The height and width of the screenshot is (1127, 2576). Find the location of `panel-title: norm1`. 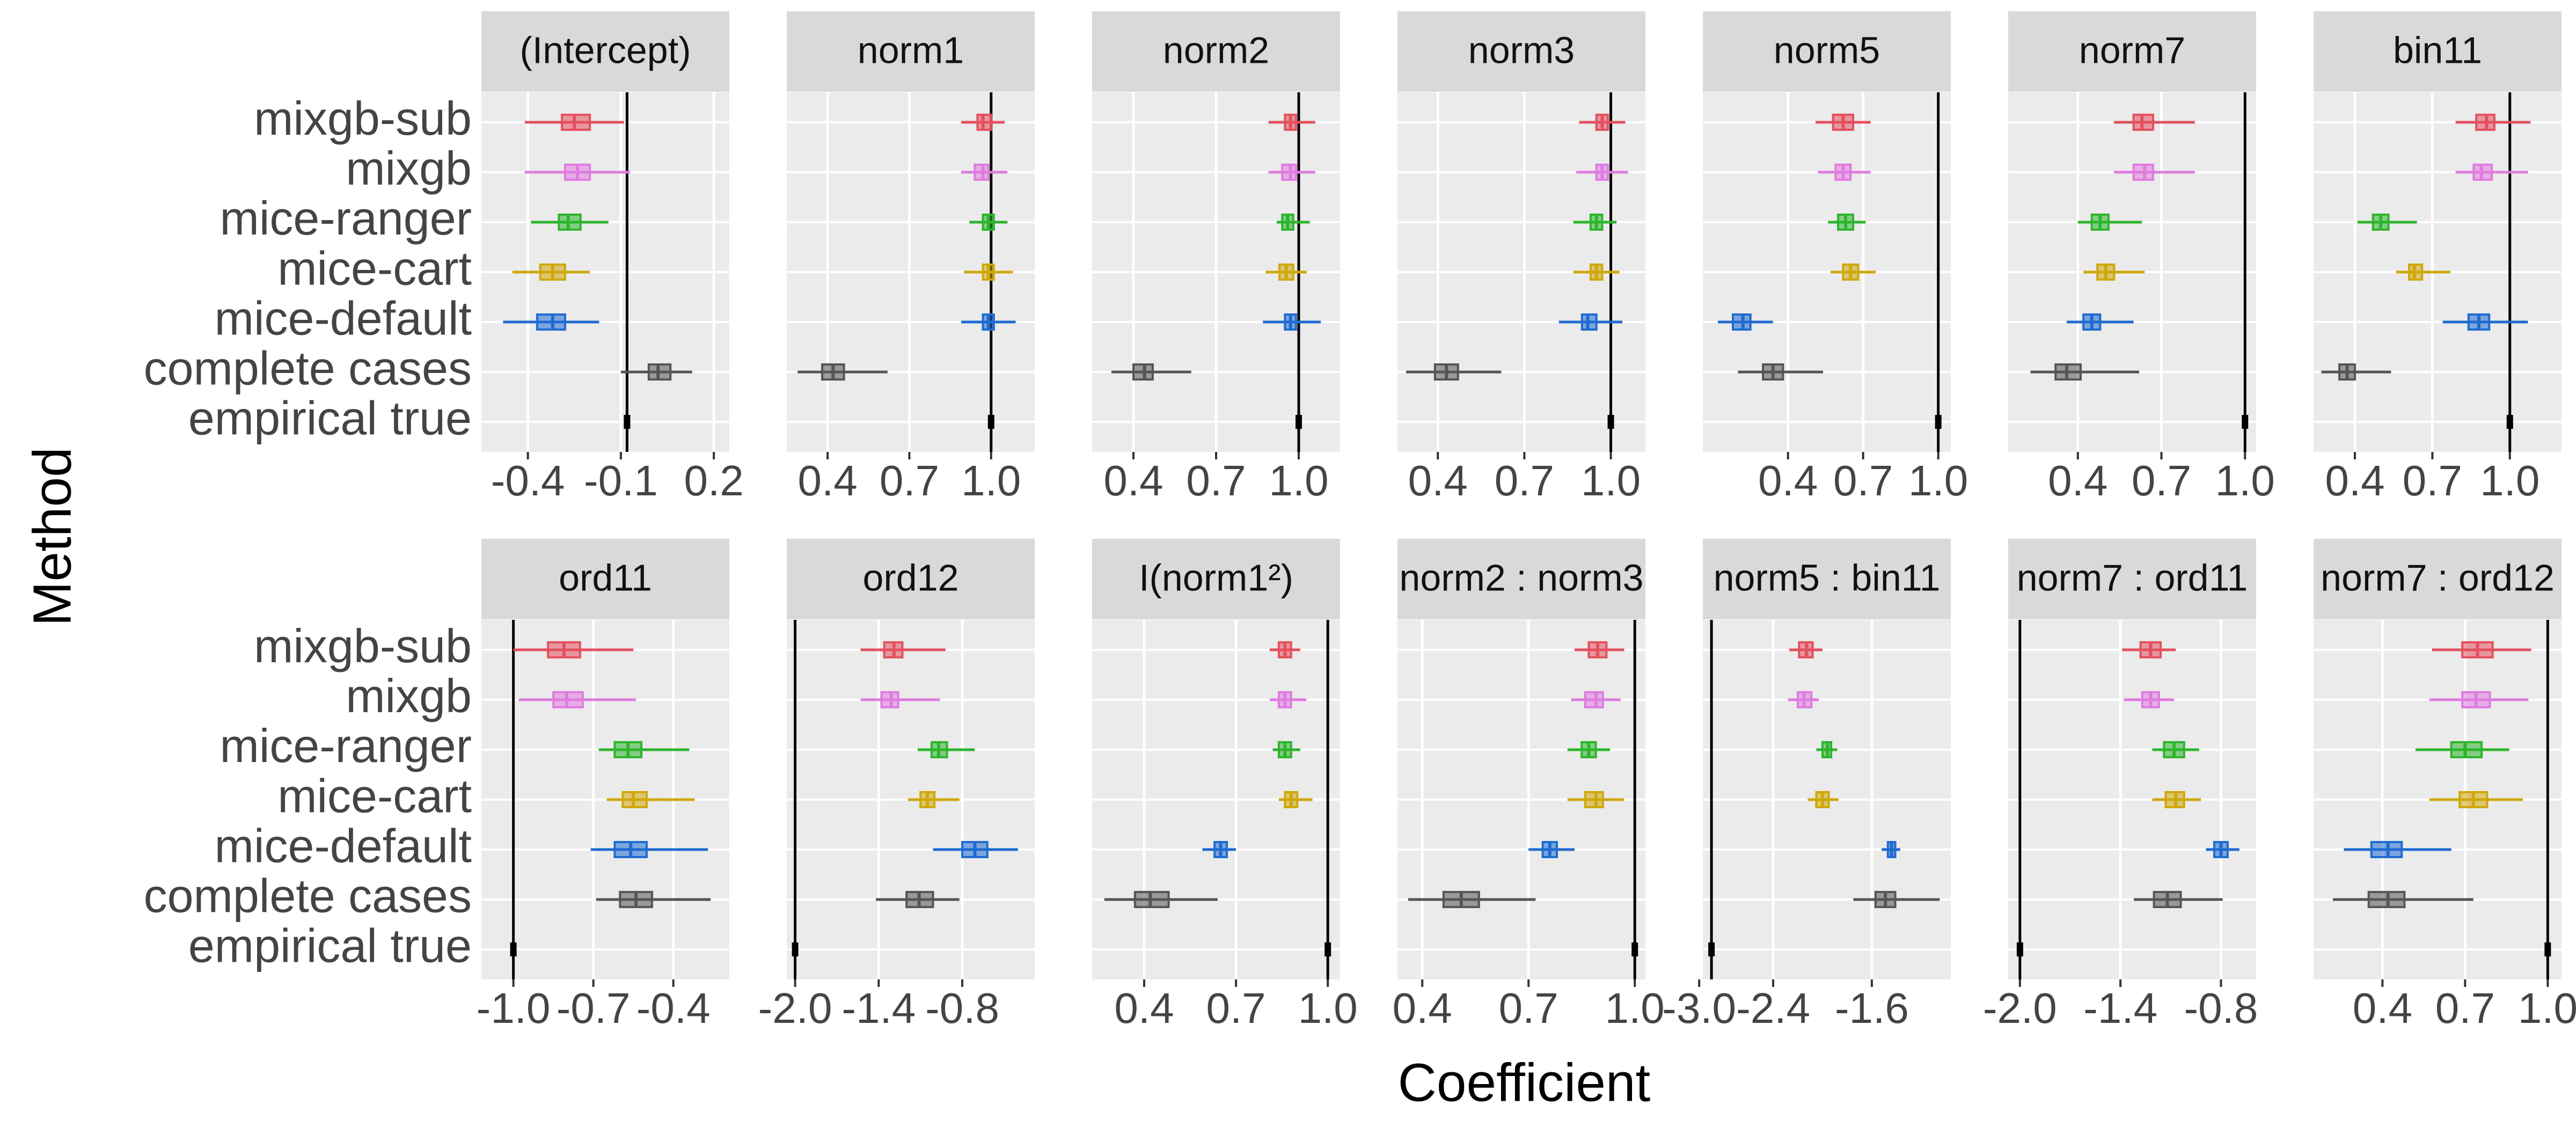

panel-title: norm1 is located at coordinates (911, 50).